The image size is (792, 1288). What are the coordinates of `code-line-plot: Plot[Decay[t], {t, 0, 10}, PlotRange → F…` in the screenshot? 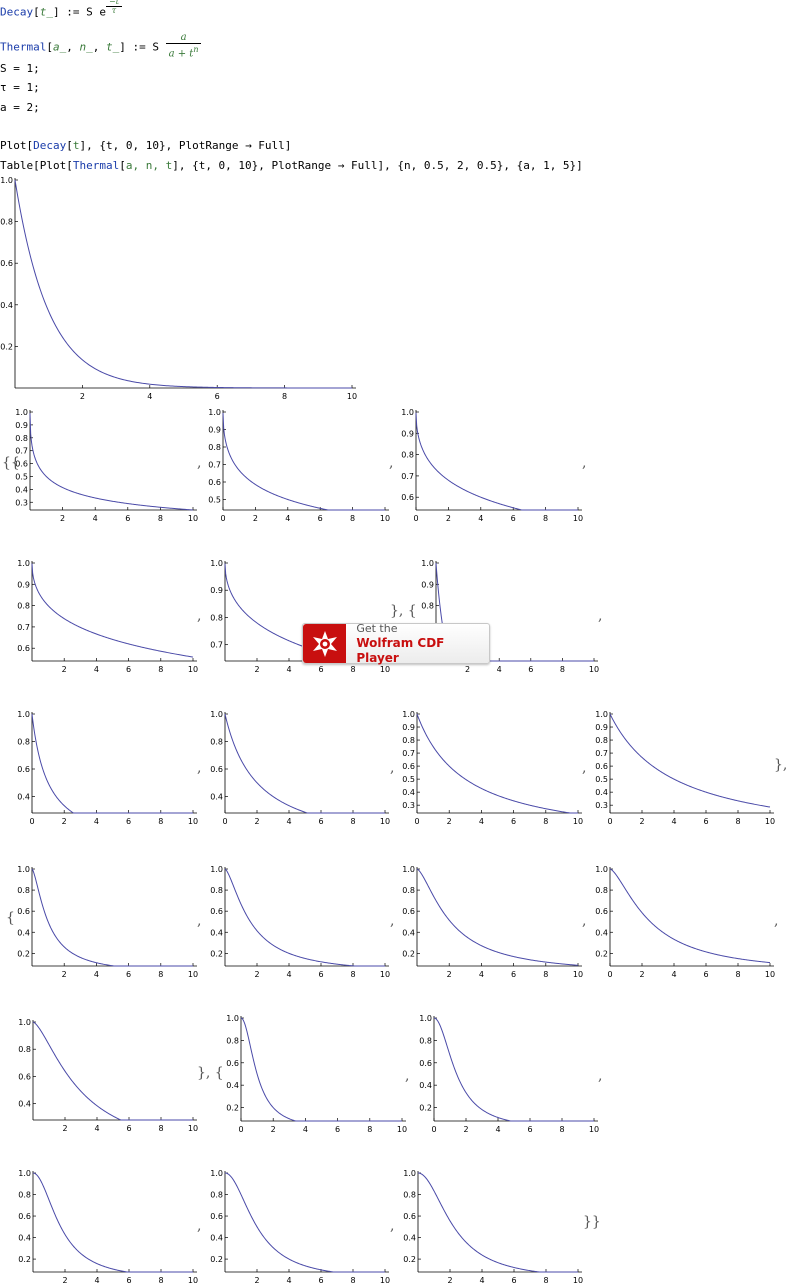 It's located at (146, 145).